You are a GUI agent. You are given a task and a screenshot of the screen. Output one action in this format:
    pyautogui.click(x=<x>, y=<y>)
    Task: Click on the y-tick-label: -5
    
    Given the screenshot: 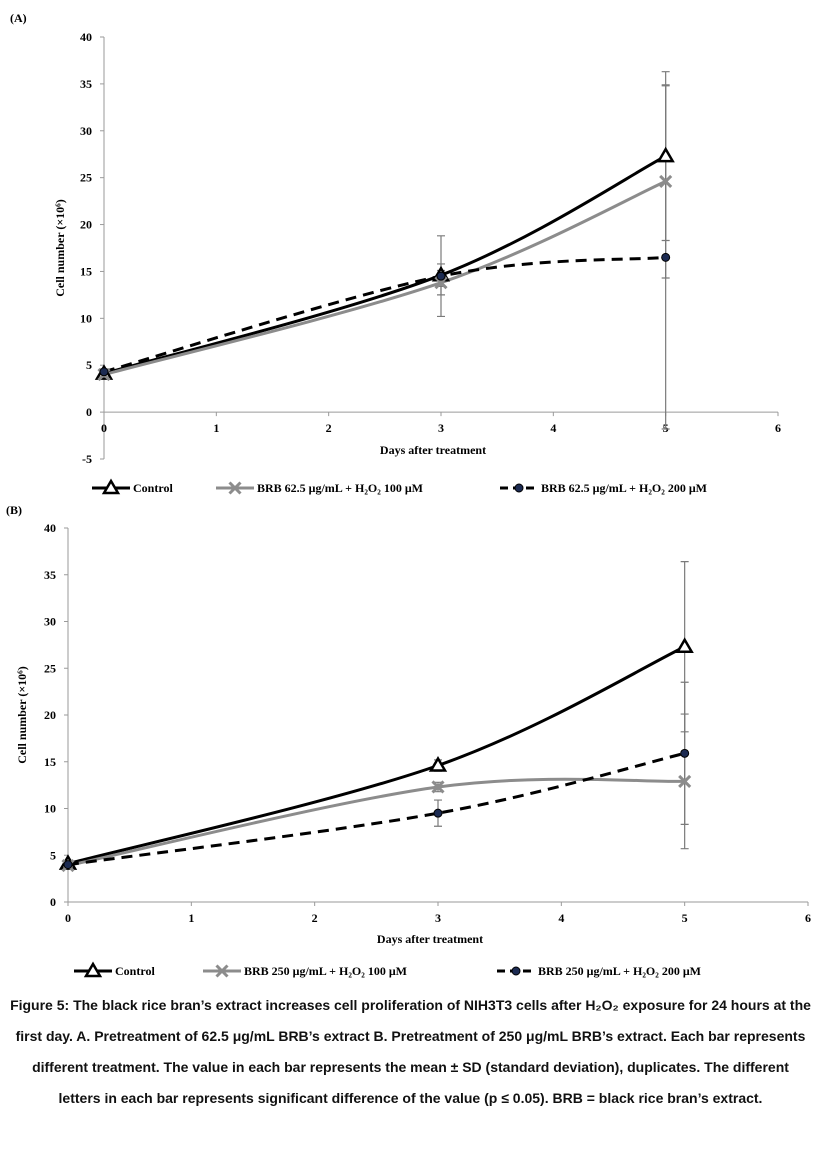 What is the action you would take?
    pyautogui.click(x=87, y=459)
    